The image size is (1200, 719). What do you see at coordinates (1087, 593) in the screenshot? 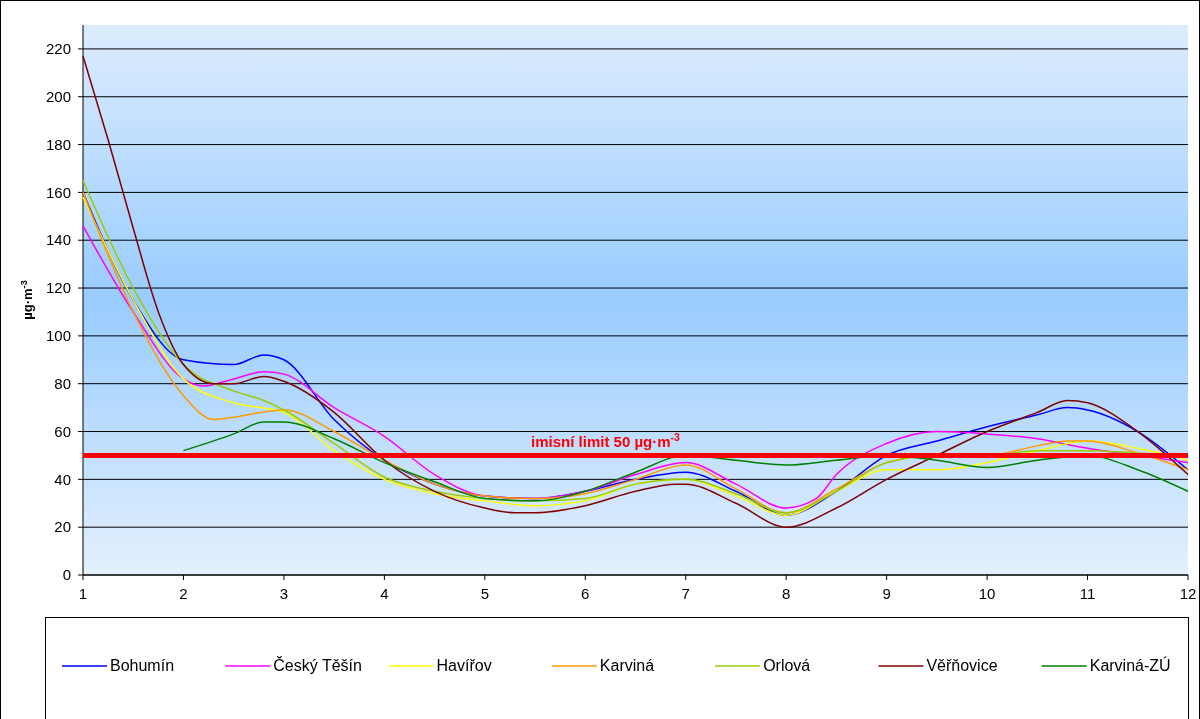
I see `x-tick-label: 11` at bounding box center [1087, 593].